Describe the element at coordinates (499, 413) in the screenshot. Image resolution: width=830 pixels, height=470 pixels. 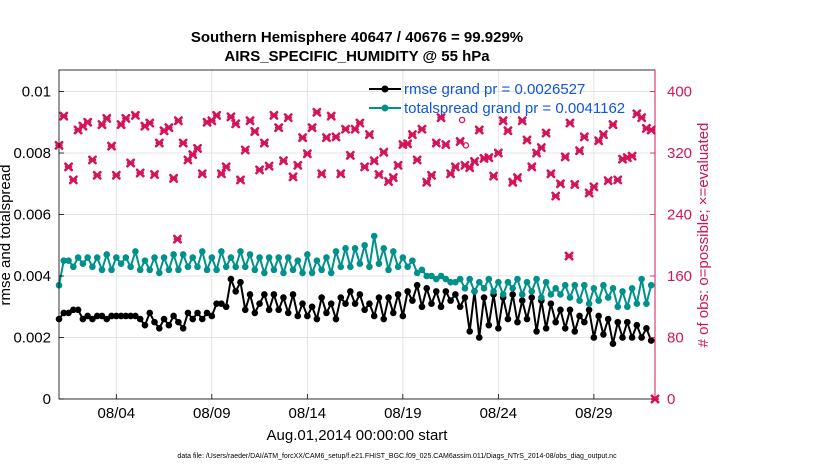
I see `x-tick-label: 08/24` at that location.